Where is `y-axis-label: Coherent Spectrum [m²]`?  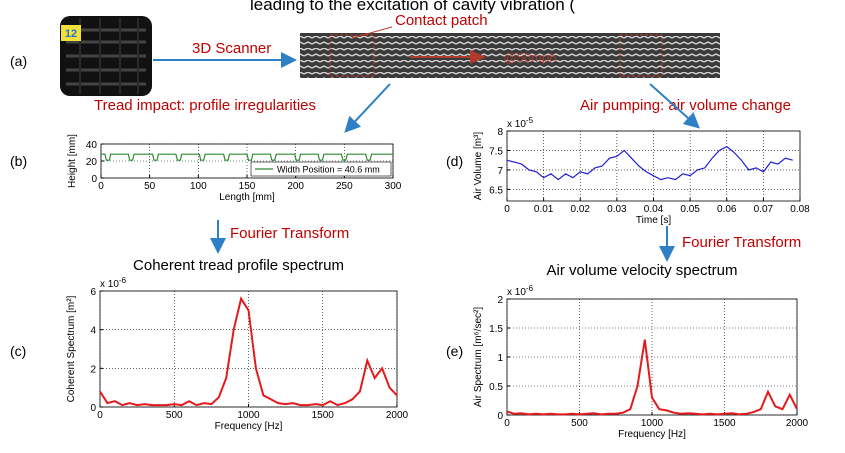
y-axis-label: Coherent Spectrum [m²] is located at coordinates (71, 348).